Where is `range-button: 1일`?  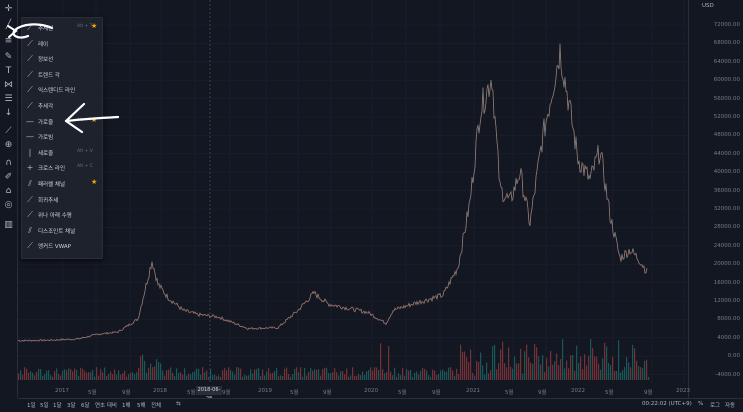
range-button: 1일 is located at coordinates (31, 406).